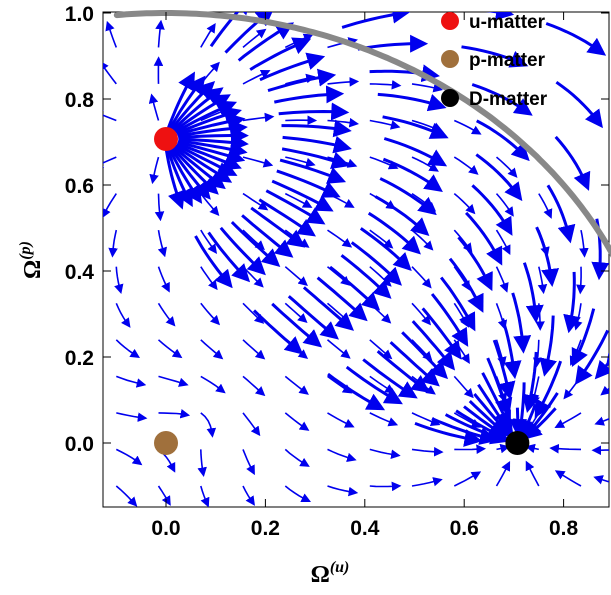 The width and height of the screenshot is (611, 595). What do you see at coordinates (464, 528) in the screenshot?
I see `x-tick-label: 0.6` at bounding box center [464, 528].